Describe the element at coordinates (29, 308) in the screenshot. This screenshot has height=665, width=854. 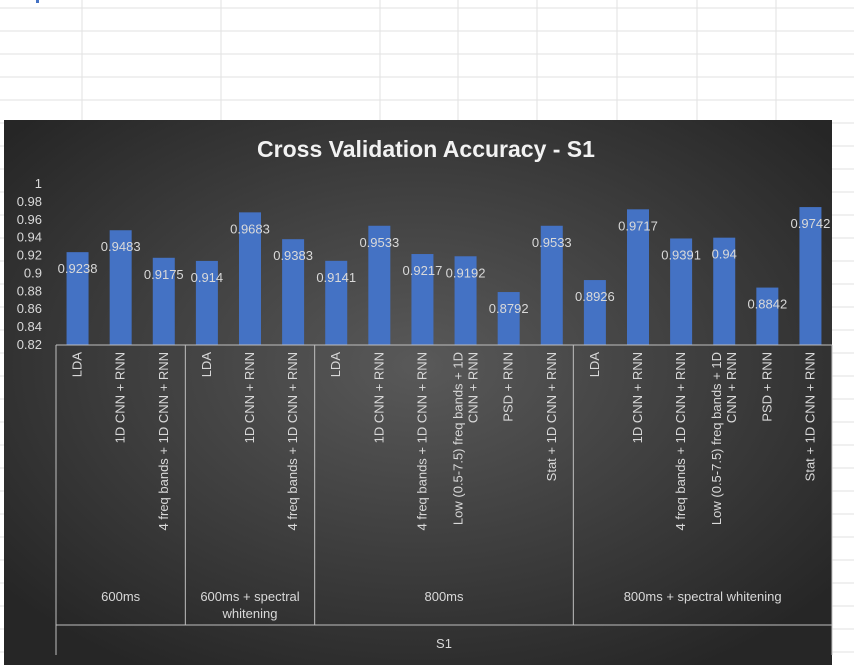
I see `y-tick-label: 0.86` at that location.